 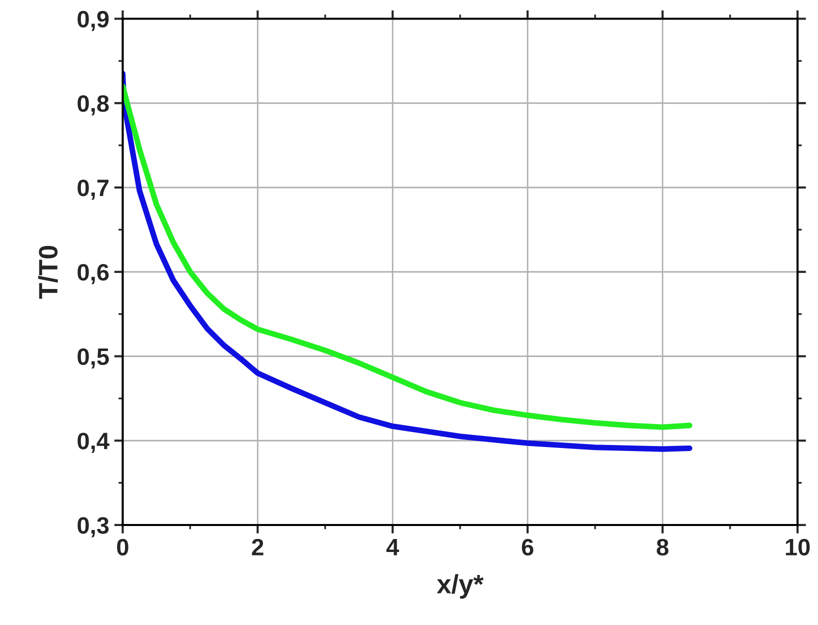 I want to click on x-axis-title: x/y*, so click(x=460, y=586).